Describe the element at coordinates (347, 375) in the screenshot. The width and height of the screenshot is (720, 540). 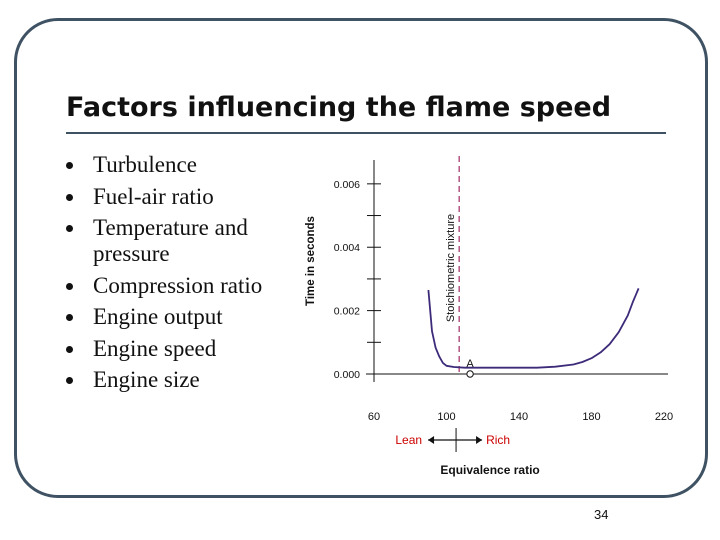
I see `y-tick-label: 0.000` at that location.